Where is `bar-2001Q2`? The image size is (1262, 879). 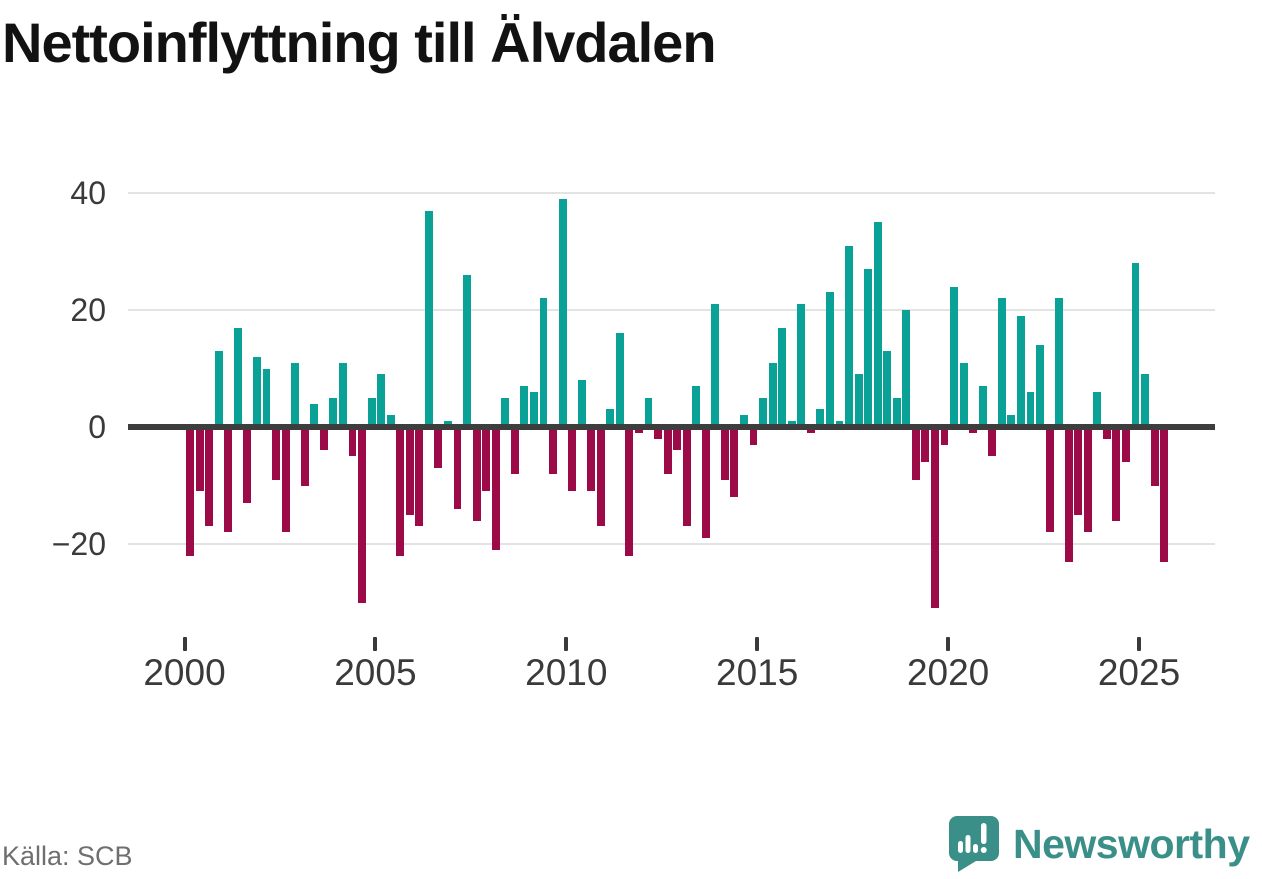
bar-2001Q2 is located at coordinates (237, 378).